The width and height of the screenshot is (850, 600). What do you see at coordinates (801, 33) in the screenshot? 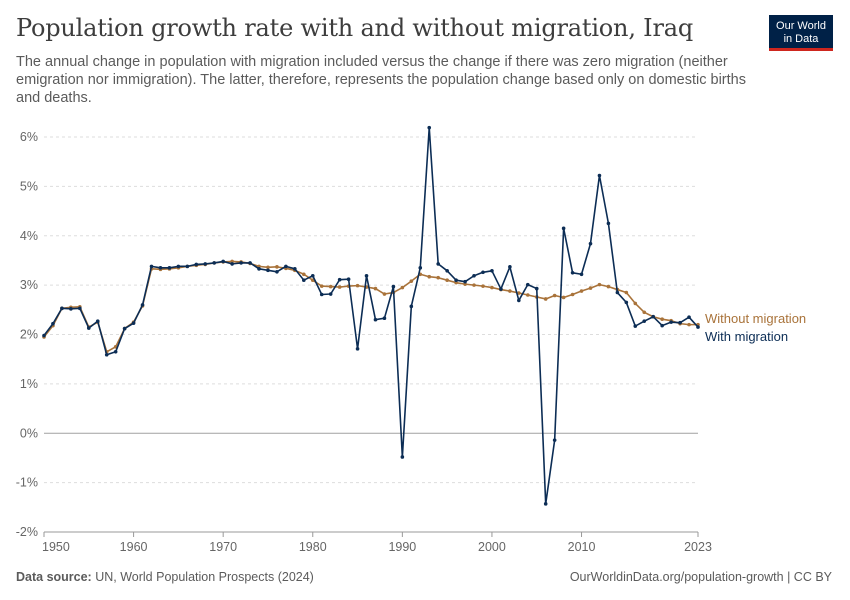
I see `owid-logo: Our World in Data` at bounding box center [801, 33].